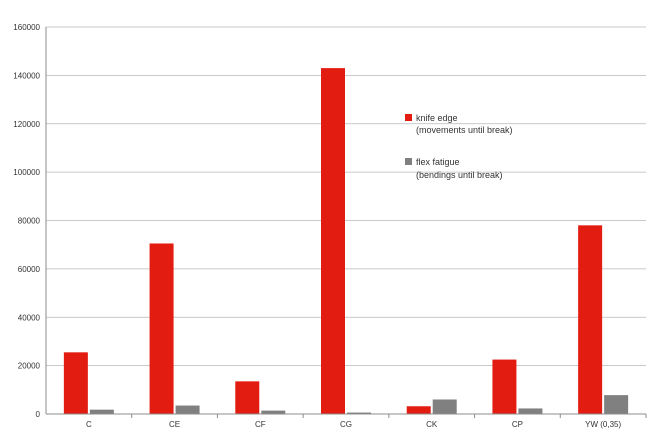 The image size is (654, 432). Describe the element at coordinates (464, 130) in the screenshot. I see `legend-sublabel-knife-edge: (movements until break)` at that location.